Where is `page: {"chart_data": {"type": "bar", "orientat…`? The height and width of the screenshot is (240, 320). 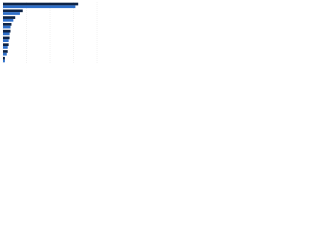 page: {"chart_data": {"type": "bar", "orientat… is located at coordinates (50, 35).